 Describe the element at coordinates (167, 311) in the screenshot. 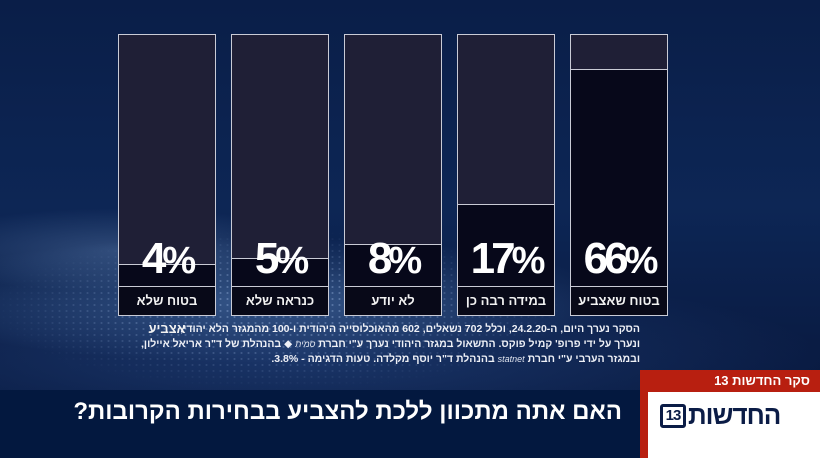

I see `bar-label: בטוח שלא אצביע` at that location.